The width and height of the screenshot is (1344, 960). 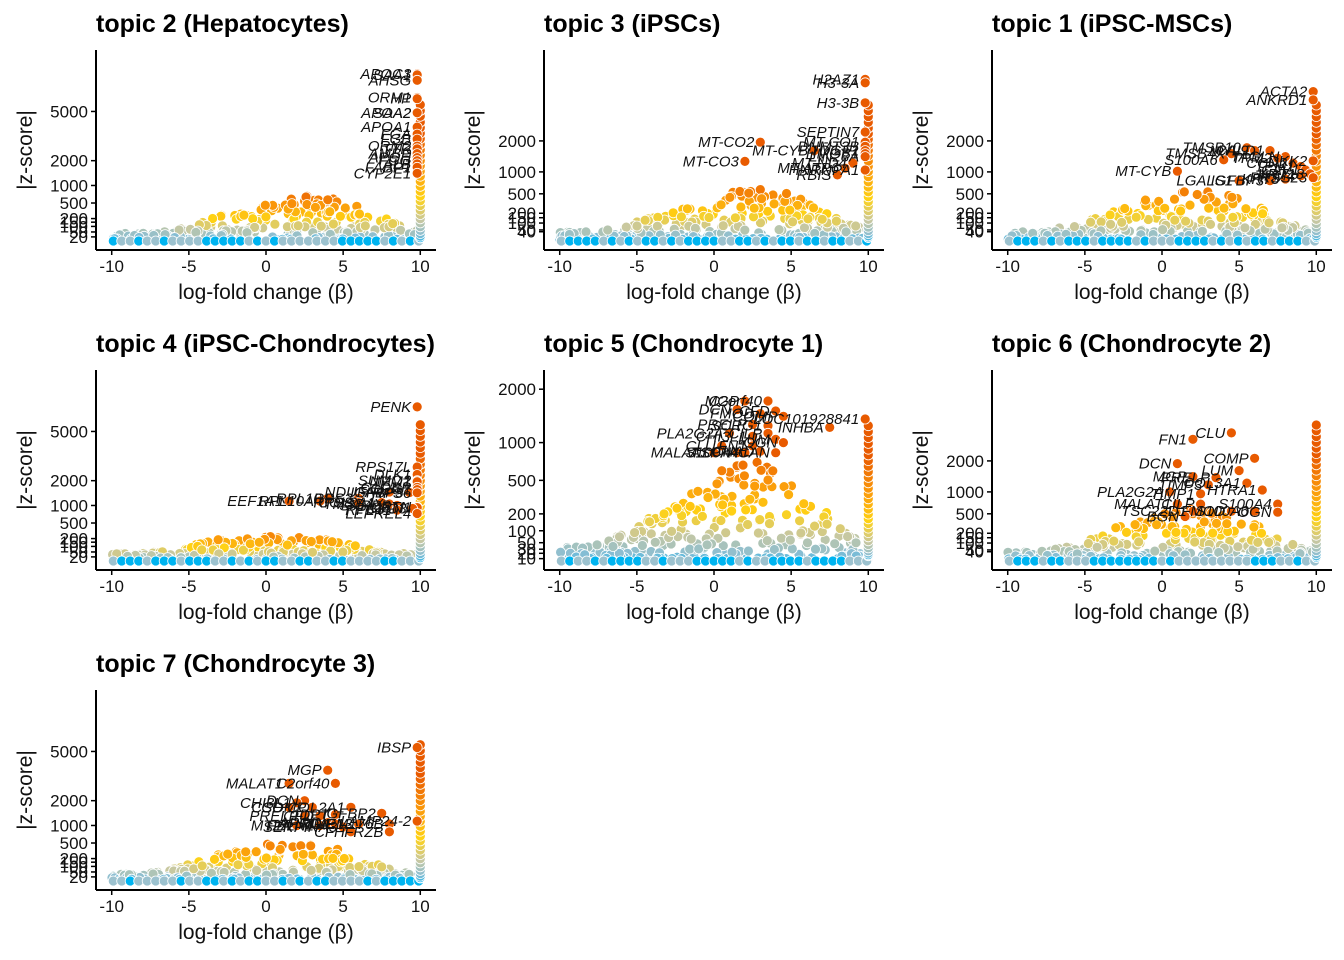 What do you see at coordinates (387, 509) in the screenshot?
I see `gene-label: GPC3` at bounding box center [387, 509].